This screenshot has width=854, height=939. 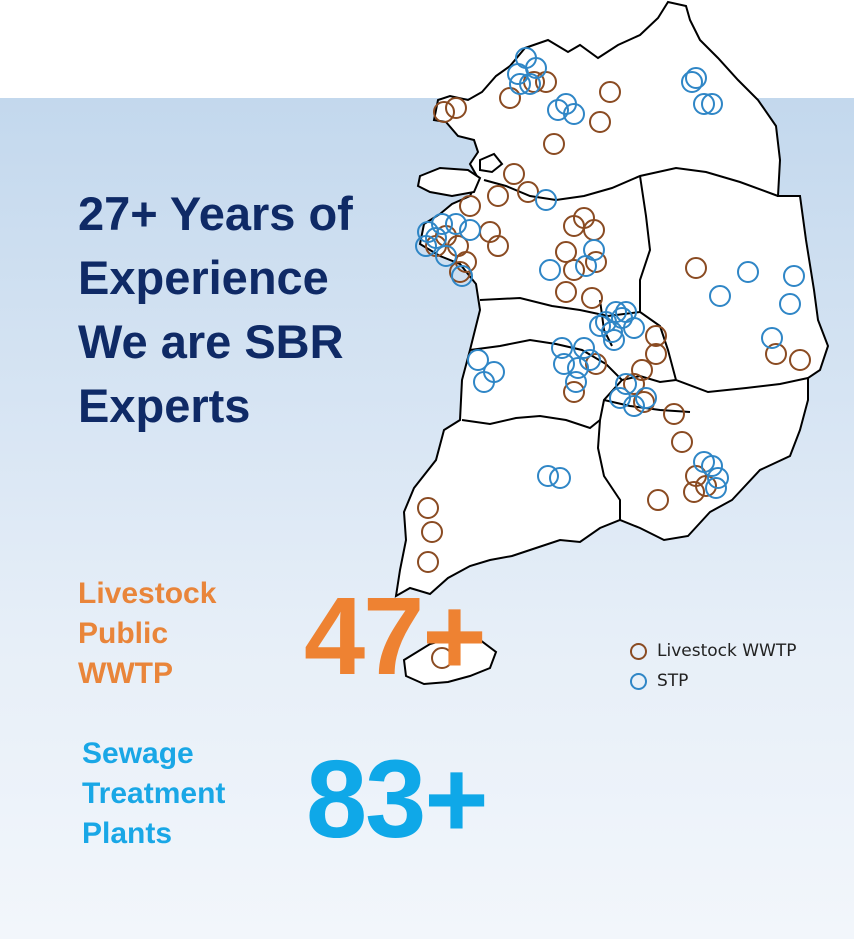 I want to click on legend-item-stp: STP, so click(x=713, y=681).